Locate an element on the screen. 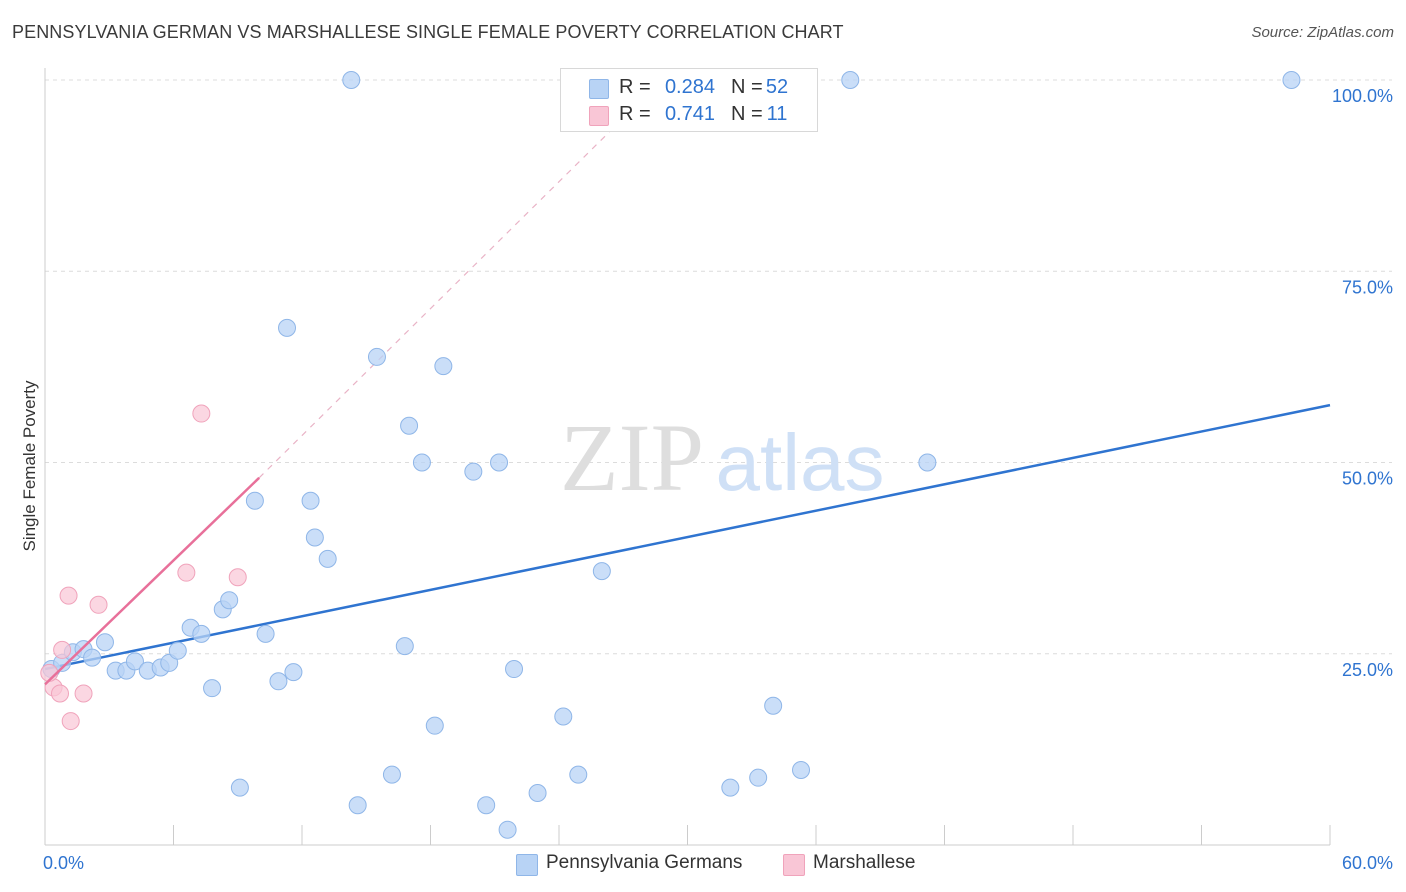  y-tick-label: 25.0% is located at coordinates (1367, 670).